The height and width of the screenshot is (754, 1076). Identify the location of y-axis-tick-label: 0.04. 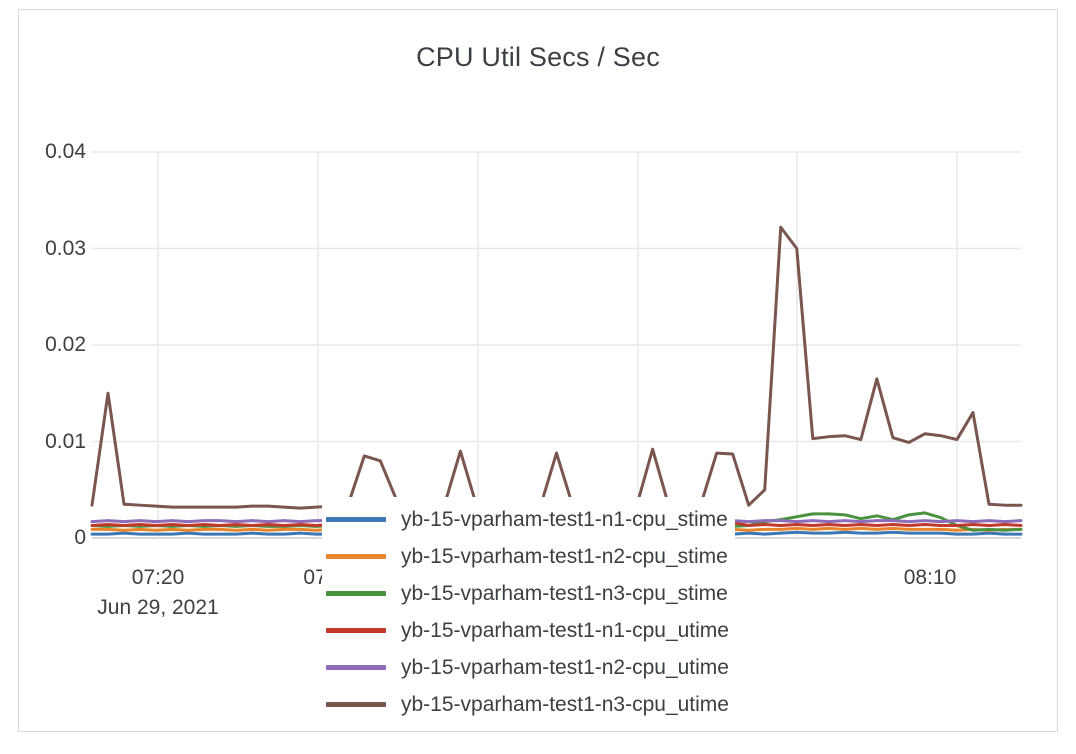
(65, 151).